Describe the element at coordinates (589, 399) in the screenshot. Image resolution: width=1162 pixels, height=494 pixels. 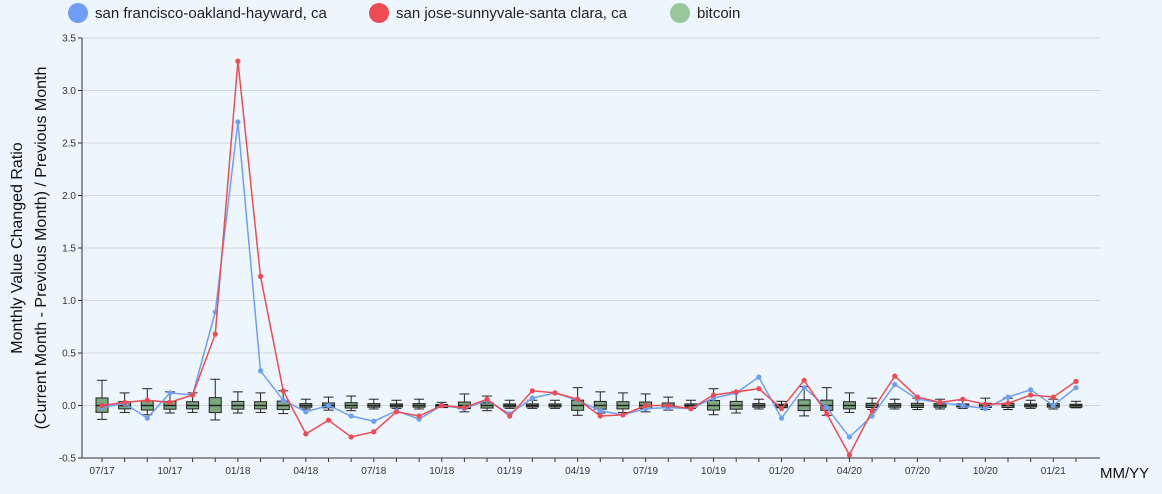
I see `bitcoin-boxplots` at that location.